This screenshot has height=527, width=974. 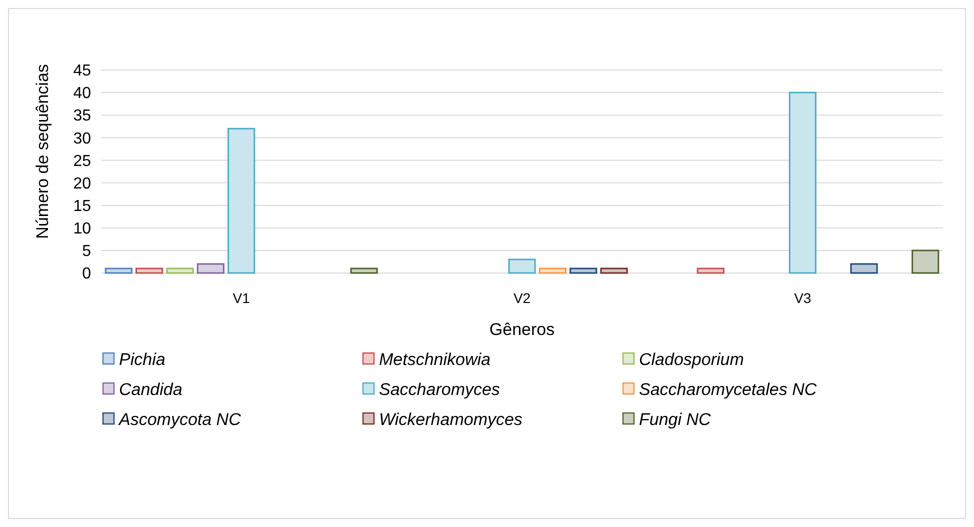 I want to click on legend-label: Metschnikowia, so click(x=434, y=359).